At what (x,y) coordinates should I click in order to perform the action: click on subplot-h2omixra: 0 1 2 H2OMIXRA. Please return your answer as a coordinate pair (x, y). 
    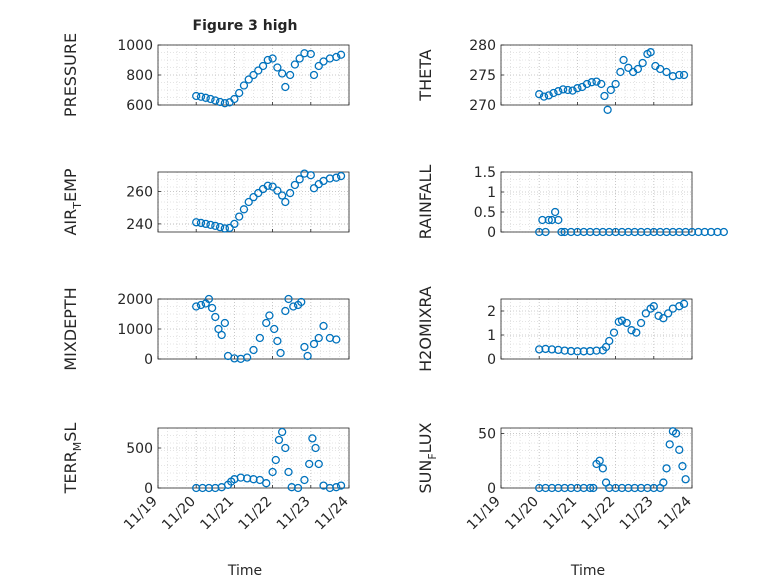
    Looking at the image, I should click on (554, 329).